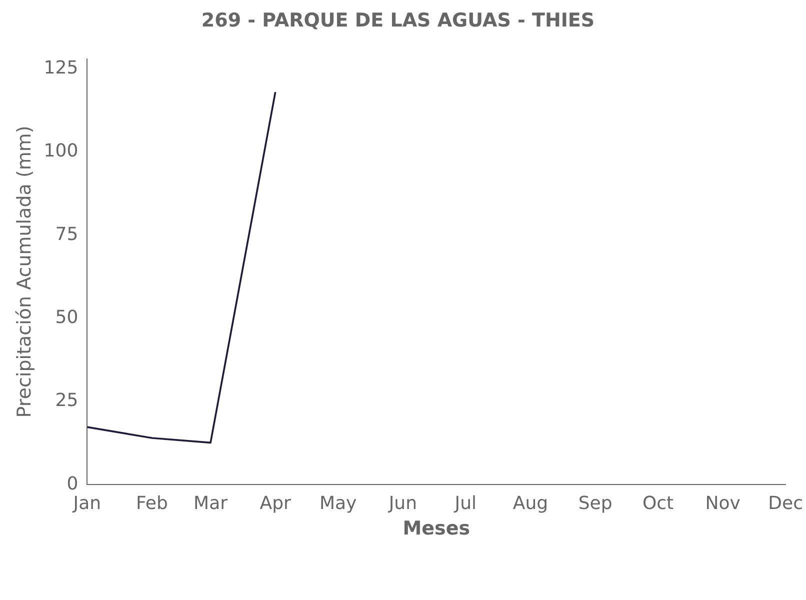 Image resolution: width=806 pixels, height=600 pixels. I want to click on x-tick-label: Jan, so click(87, 503).